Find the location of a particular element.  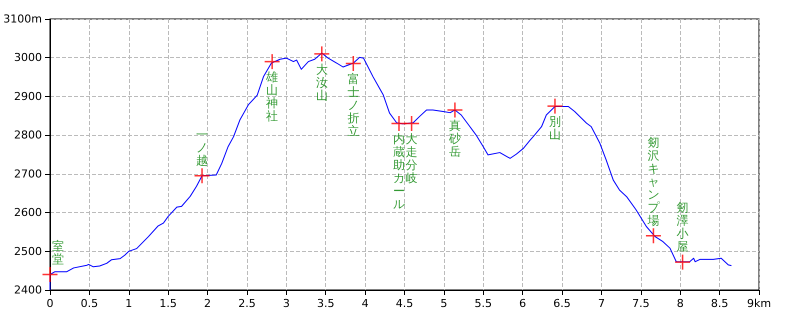

annotation: 雄山神社 is located at coordinates (271, 97).